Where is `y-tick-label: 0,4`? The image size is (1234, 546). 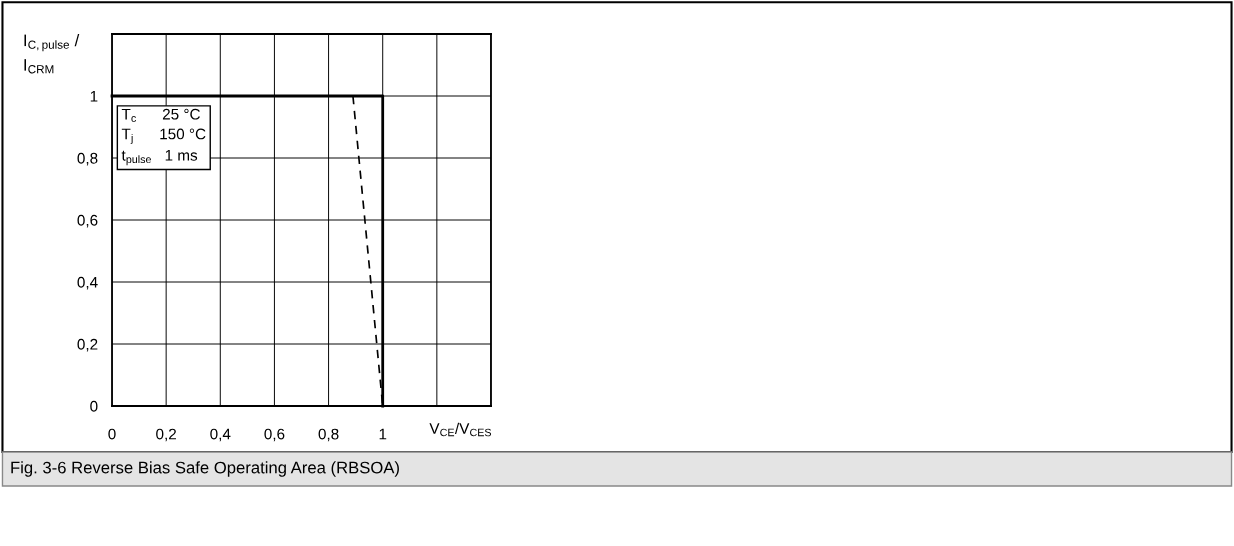
y-tick-label: 0,4 is located at coordinates (87, 283).